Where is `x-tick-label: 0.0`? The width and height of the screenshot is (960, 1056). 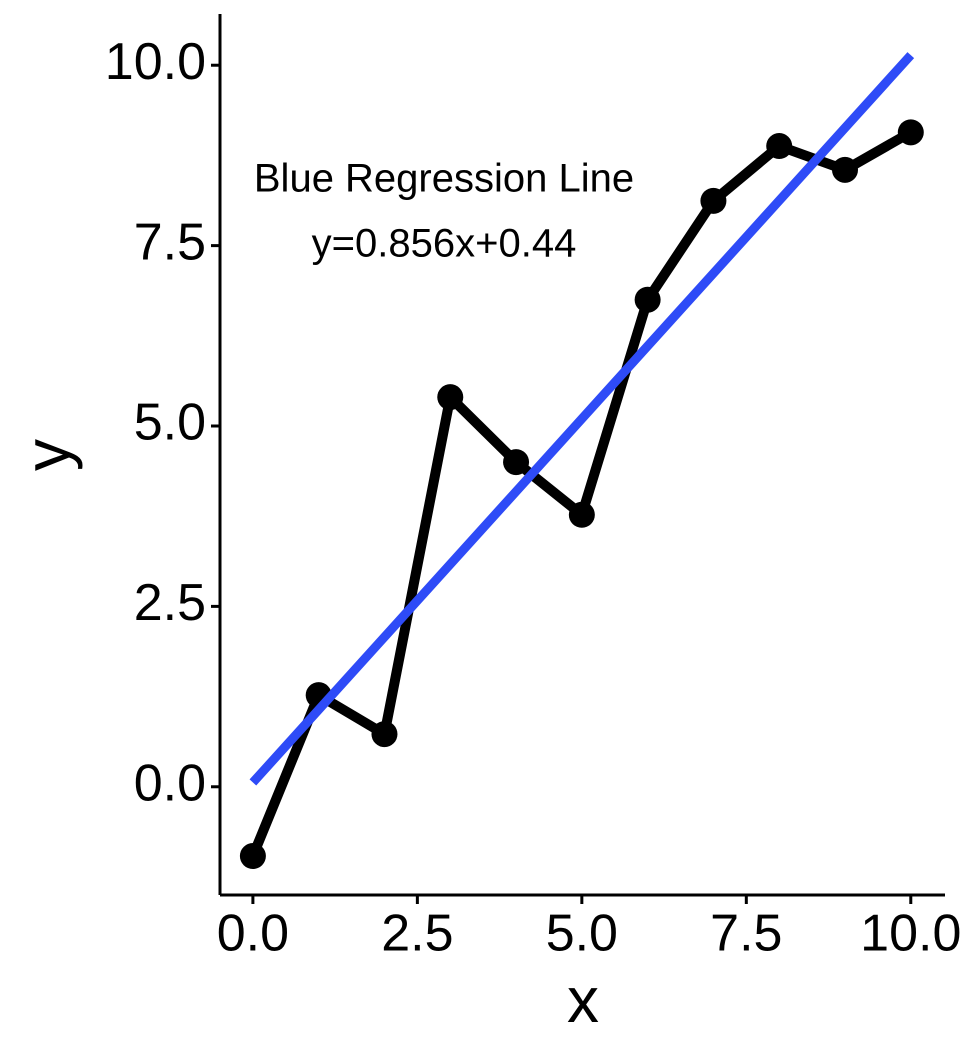 x-tick-label: 0.0 is located at coordinates (253, 934).